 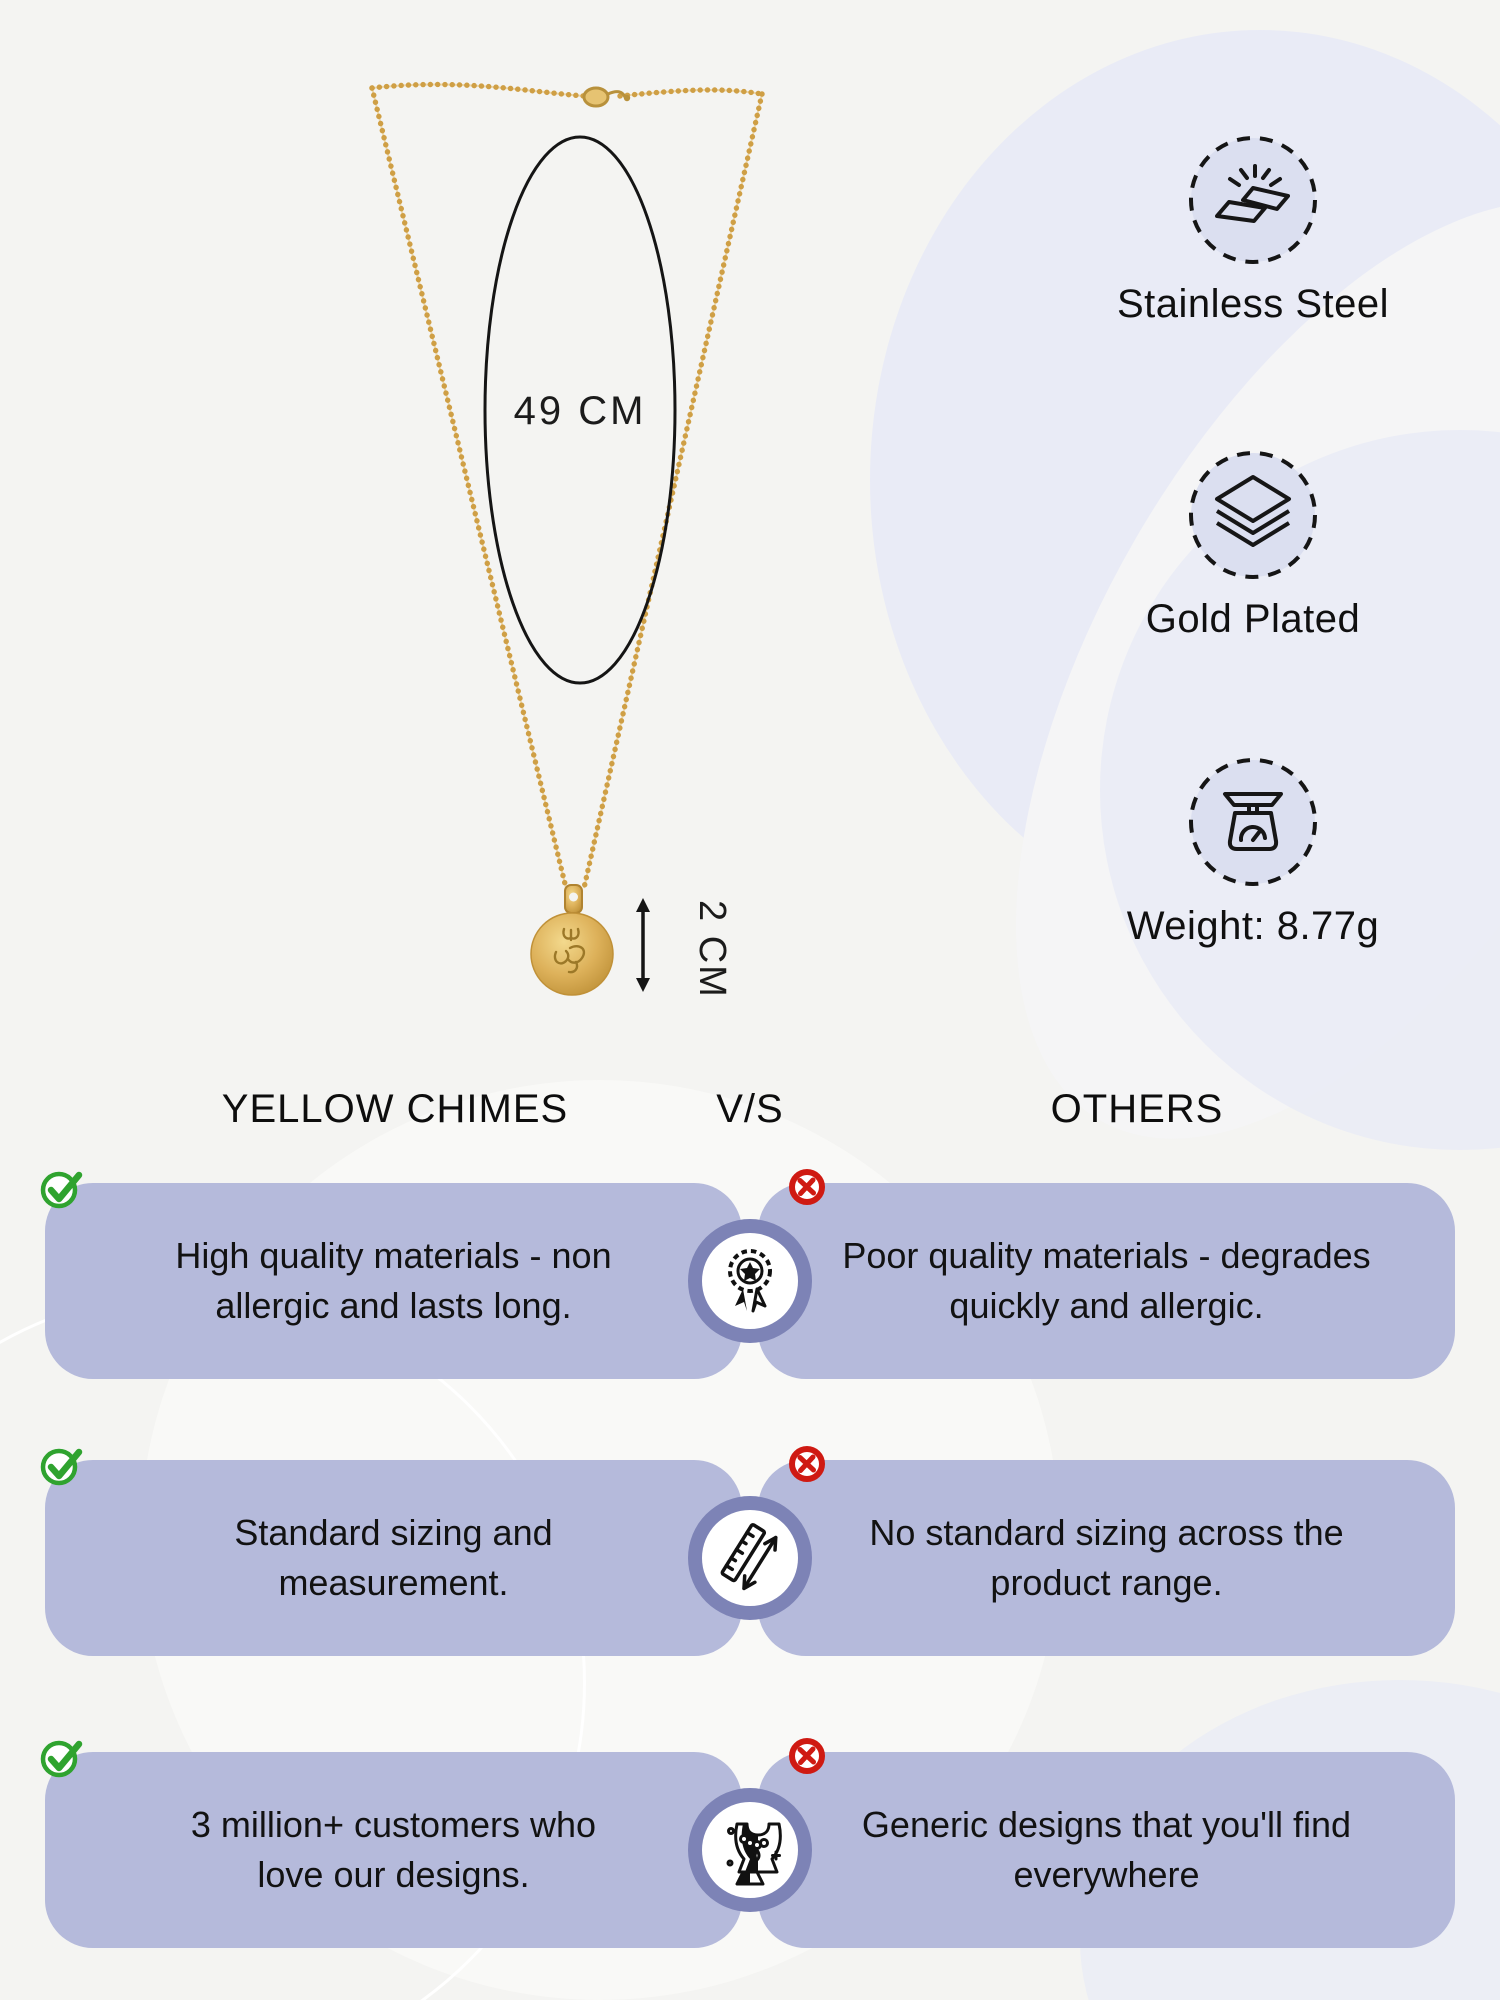 I want to click on chain-length-ellipse, so click(x=580, y=410).